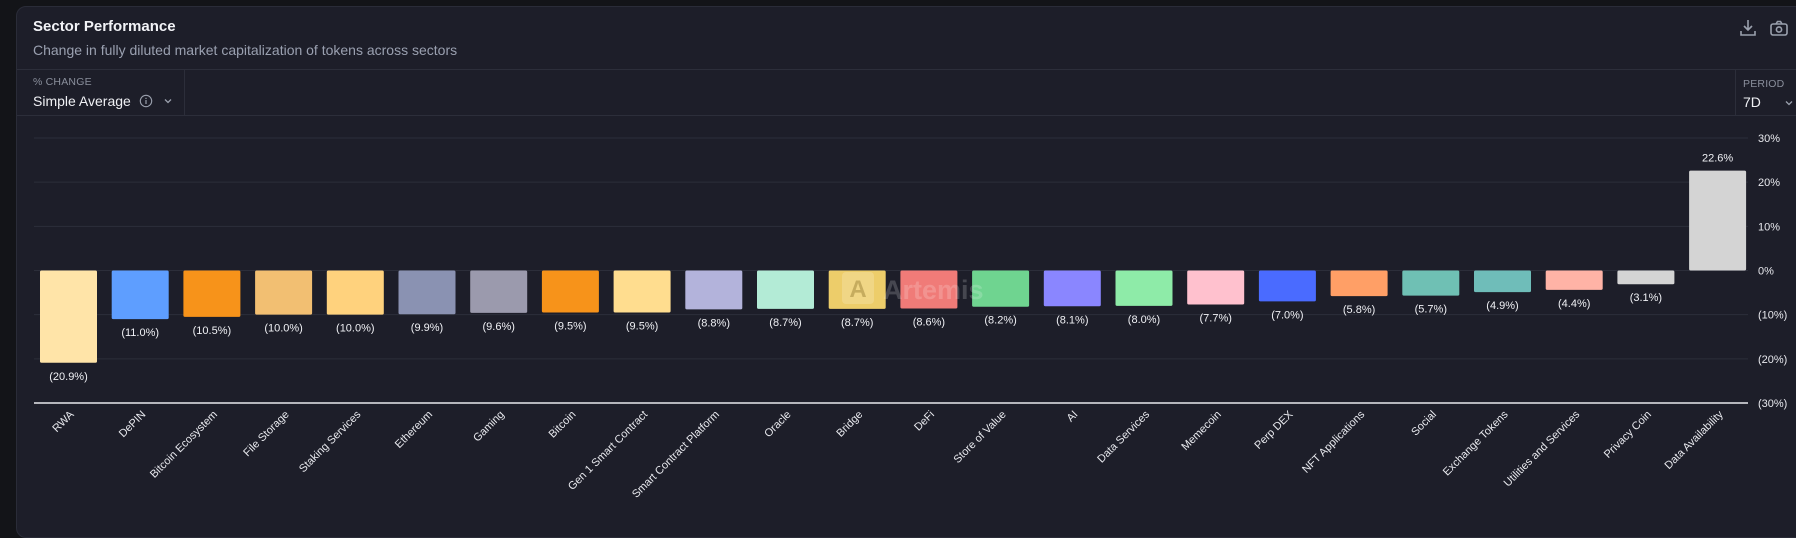 The height and width of the screenshot is (538, 1796). I want to click on y-tick-label: 30%, so click(1769, 139).